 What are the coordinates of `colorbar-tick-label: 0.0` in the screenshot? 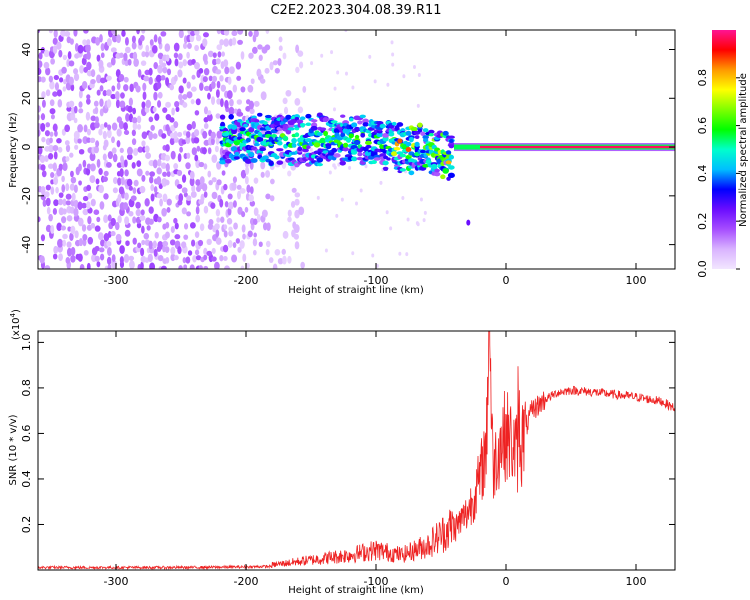 It's located at (702, 269).